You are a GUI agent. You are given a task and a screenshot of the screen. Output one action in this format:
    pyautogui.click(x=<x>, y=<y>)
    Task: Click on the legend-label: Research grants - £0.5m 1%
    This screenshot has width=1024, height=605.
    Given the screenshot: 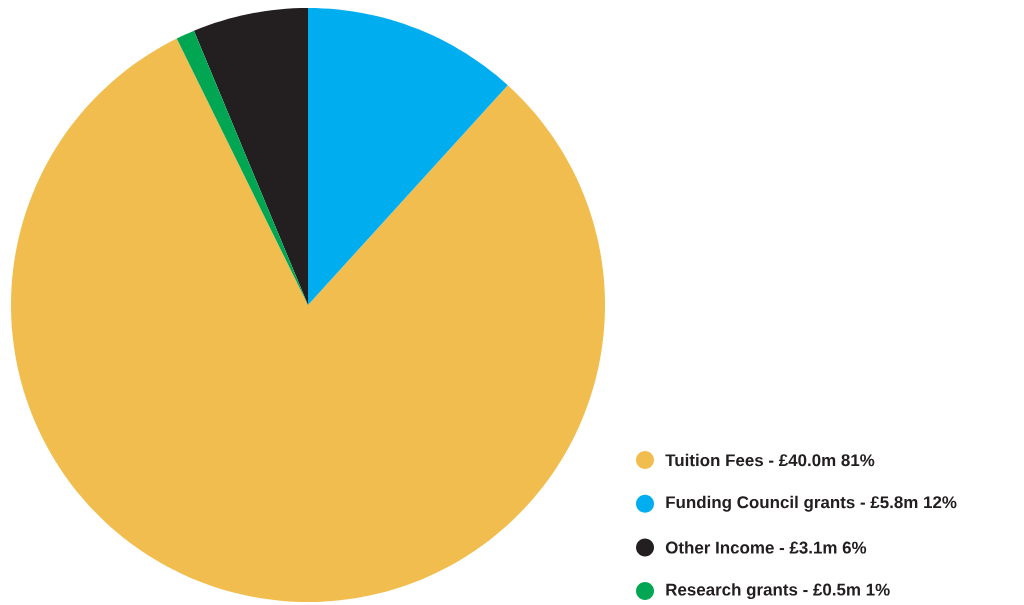 What is the action you would take?
    pyautogui.click(x=778, y=591)
    